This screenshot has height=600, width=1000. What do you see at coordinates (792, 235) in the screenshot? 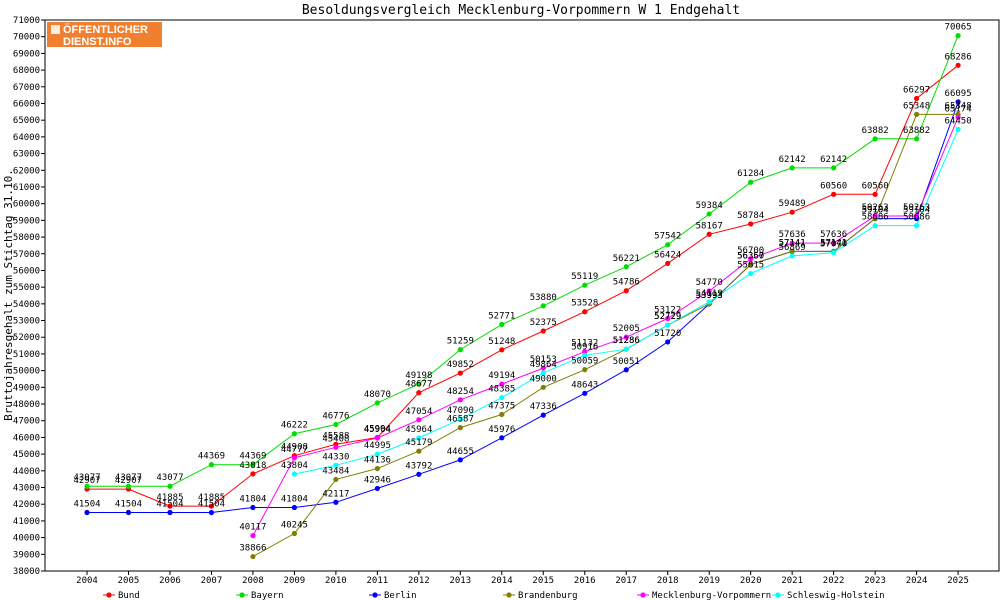
I see `data-label-mecklenburg-vorpommern: 57636` at bounding box center [792, 235].